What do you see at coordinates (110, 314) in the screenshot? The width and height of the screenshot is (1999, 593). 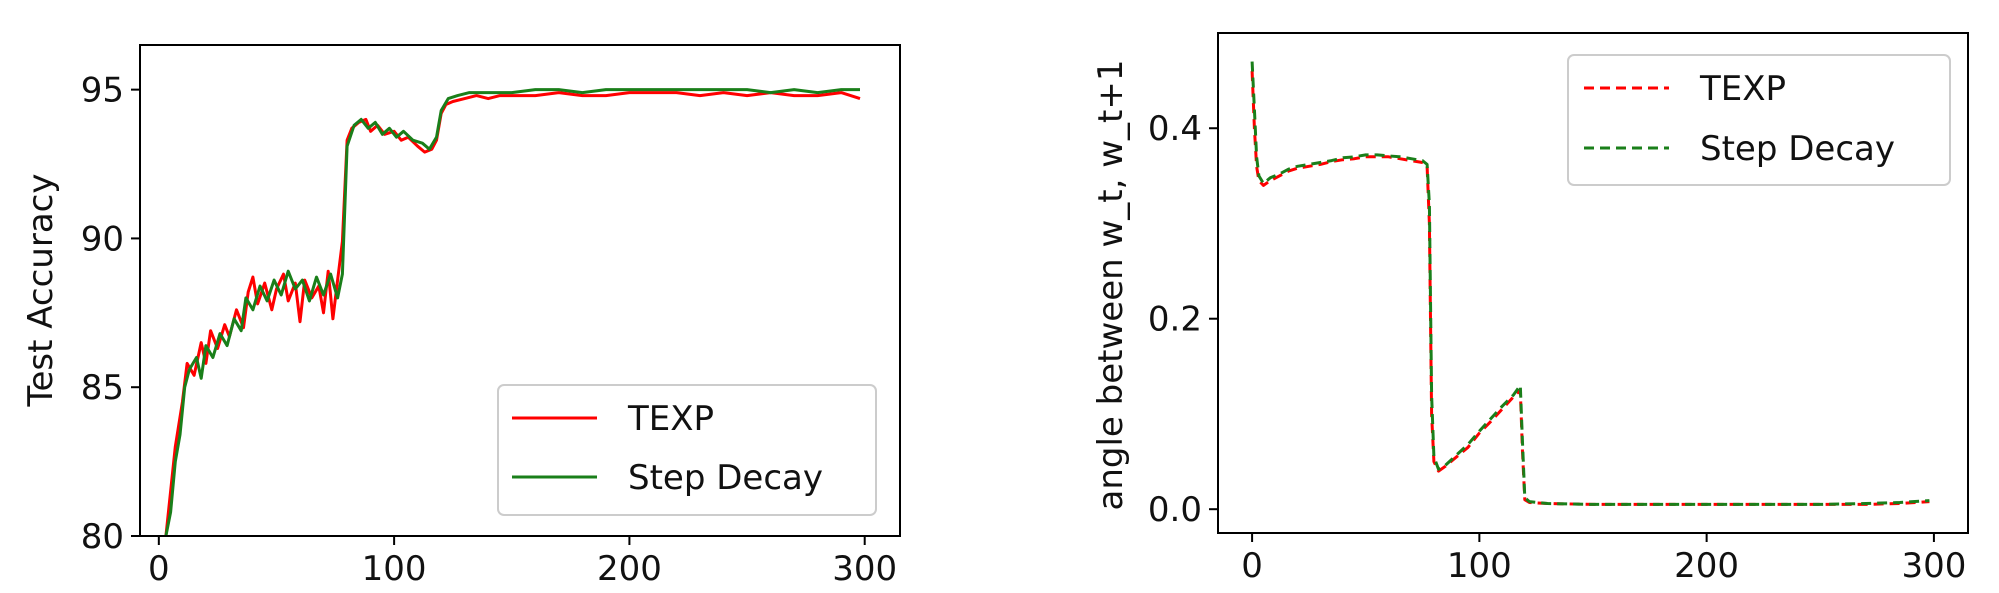 I see `chart-test-accuracy-y-ticks: 80 85 90 95` at bounding box center [110, 314].